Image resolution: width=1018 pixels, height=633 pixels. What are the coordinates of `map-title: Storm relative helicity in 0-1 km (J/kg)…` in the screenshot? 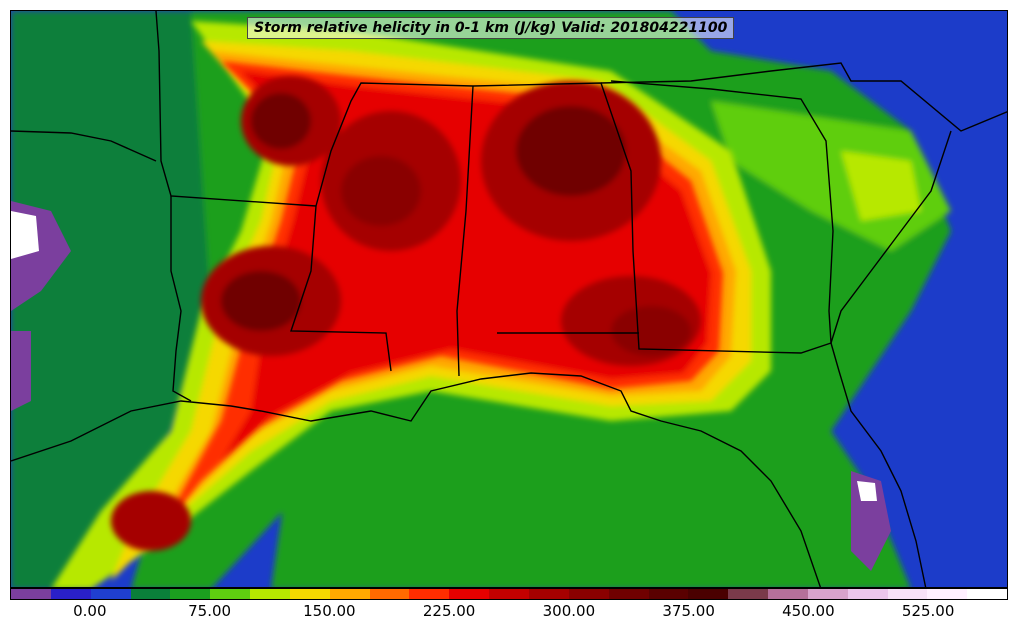 It's located at (491, 28).